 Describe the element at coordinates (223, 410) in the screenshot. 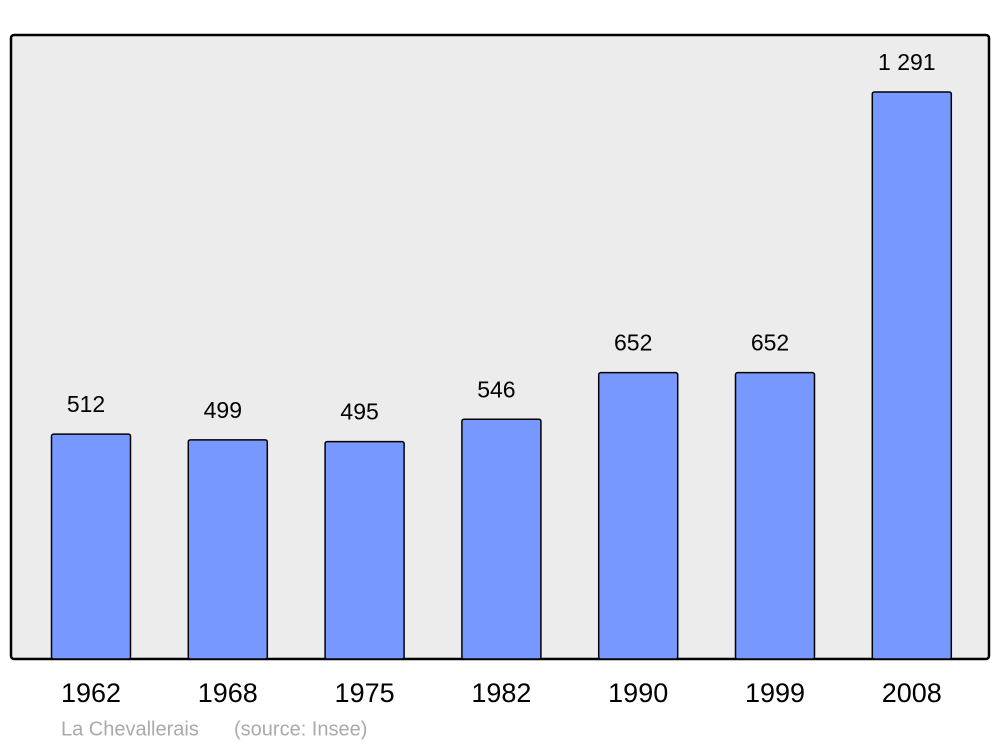

I see `value-label: 499` at that location.